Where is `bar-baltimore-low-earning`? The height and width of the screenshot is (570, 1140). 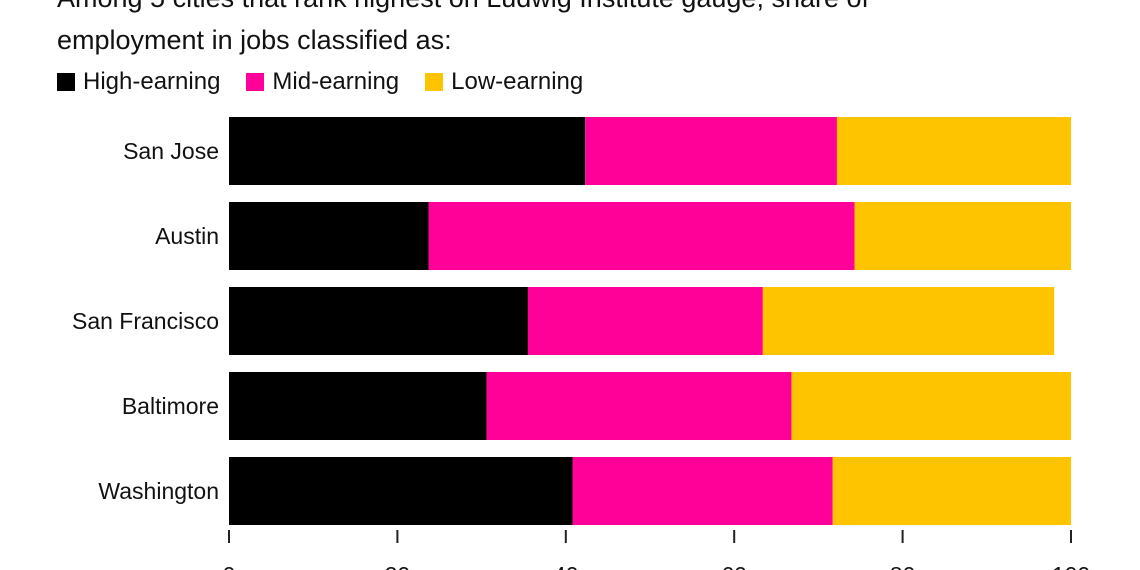 bar-baltimore-low-earning is located at coordinates (931, 406).